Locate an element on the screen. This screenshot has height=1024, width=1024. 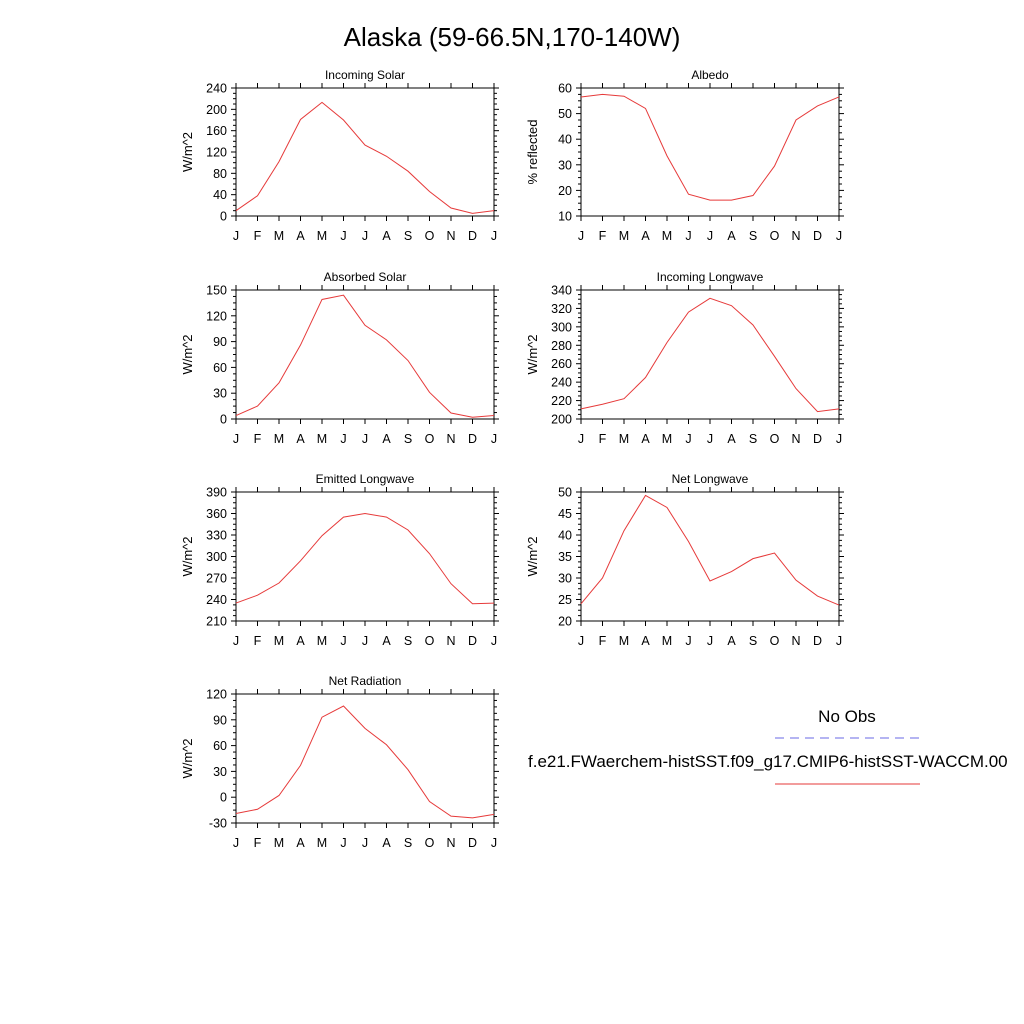
y-tick-label: 300 is located at coordinates (561, 327).